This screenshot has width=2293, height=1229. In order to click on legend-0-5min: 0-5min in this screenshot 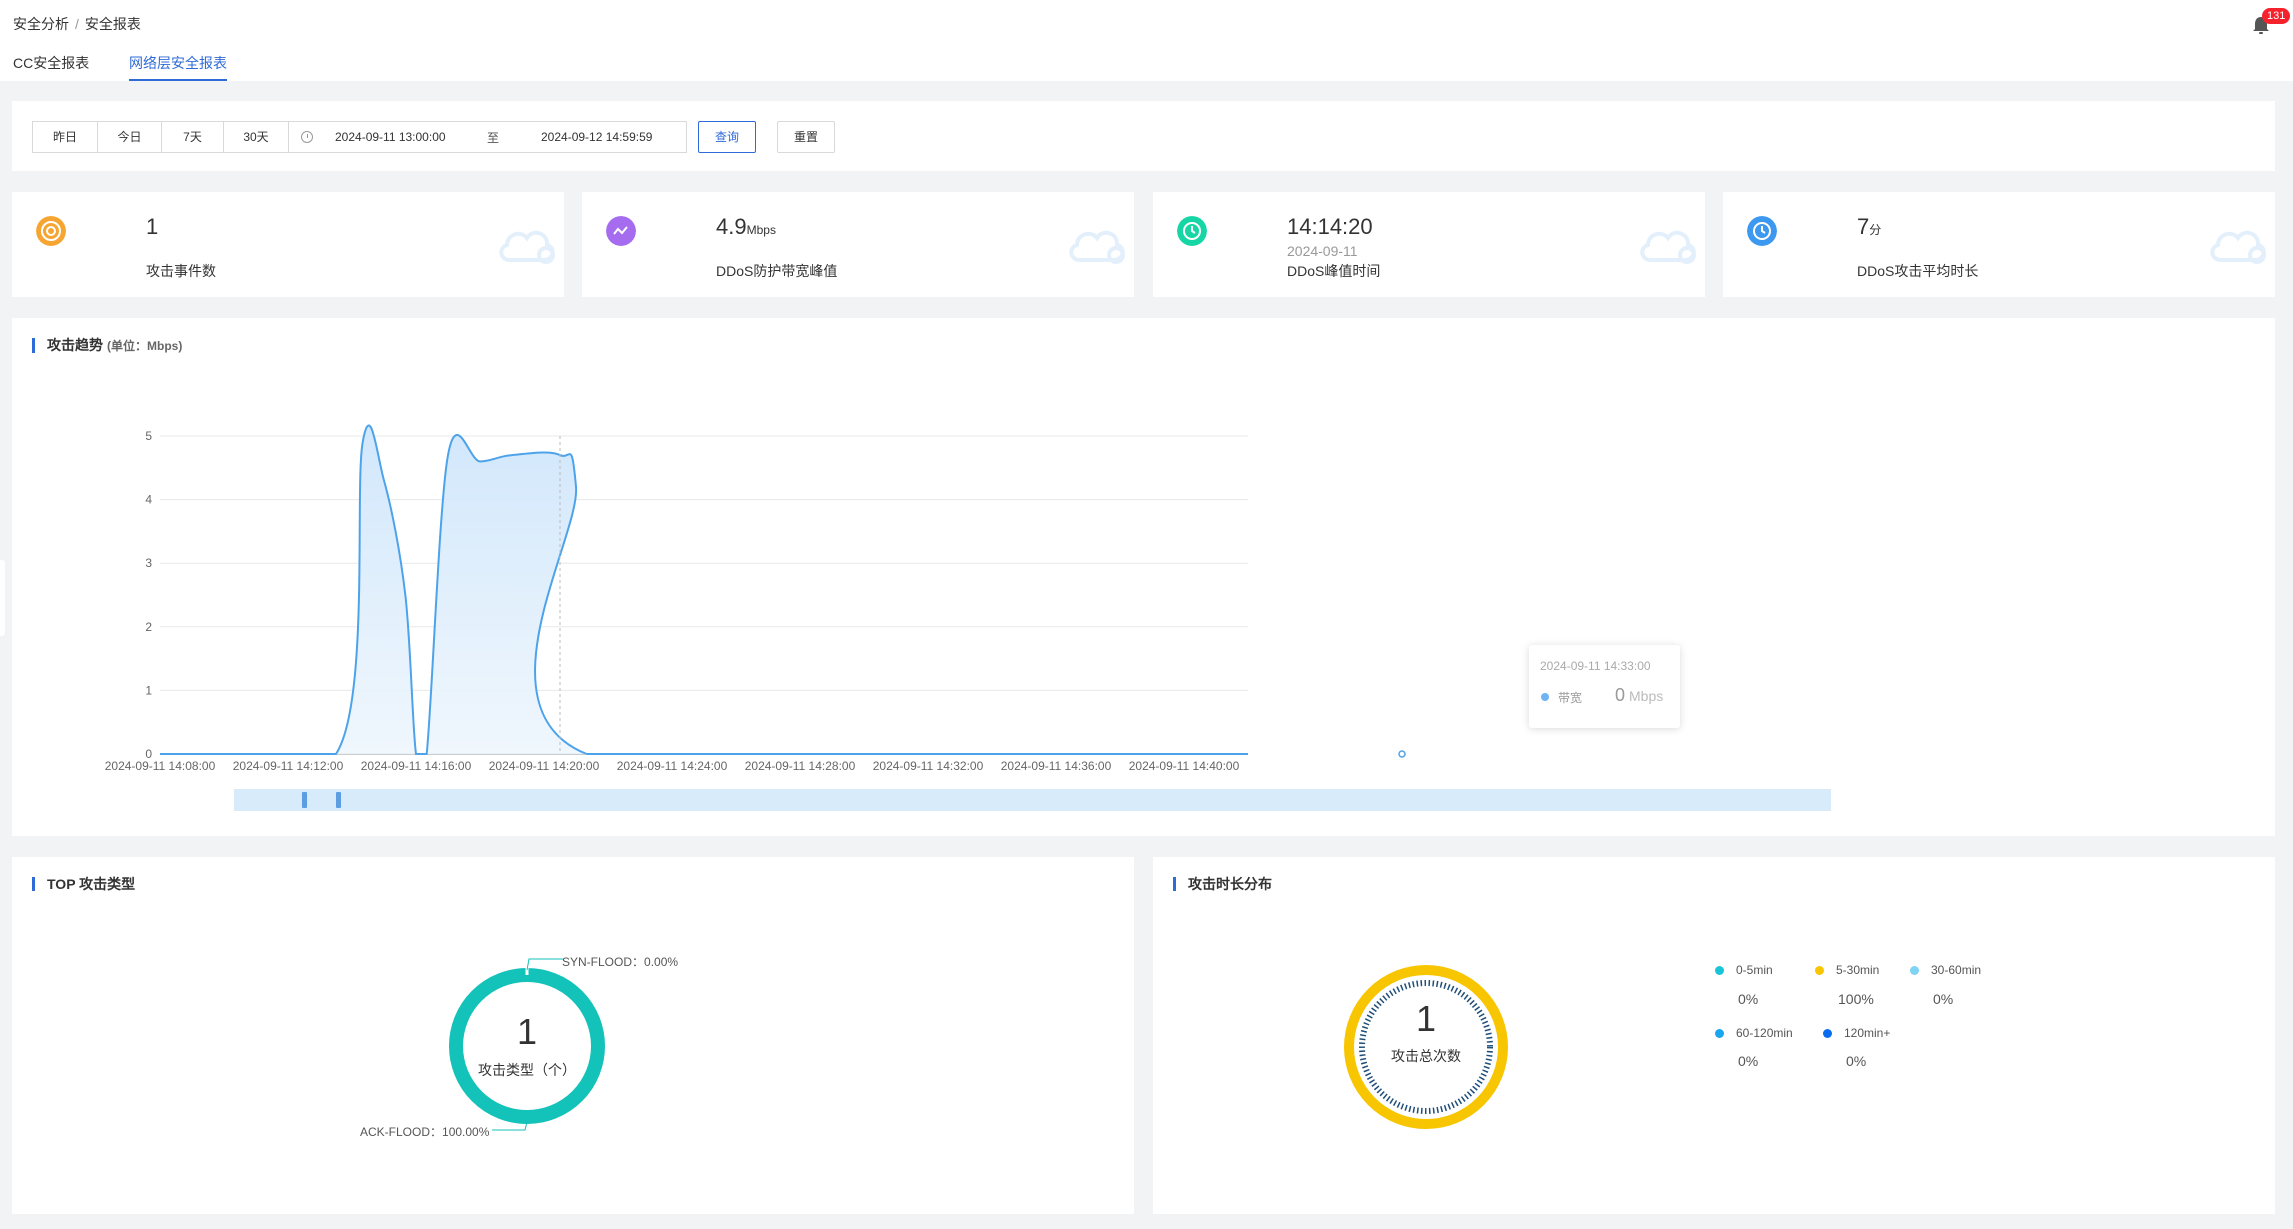, I will do `click(1744, 970)`.